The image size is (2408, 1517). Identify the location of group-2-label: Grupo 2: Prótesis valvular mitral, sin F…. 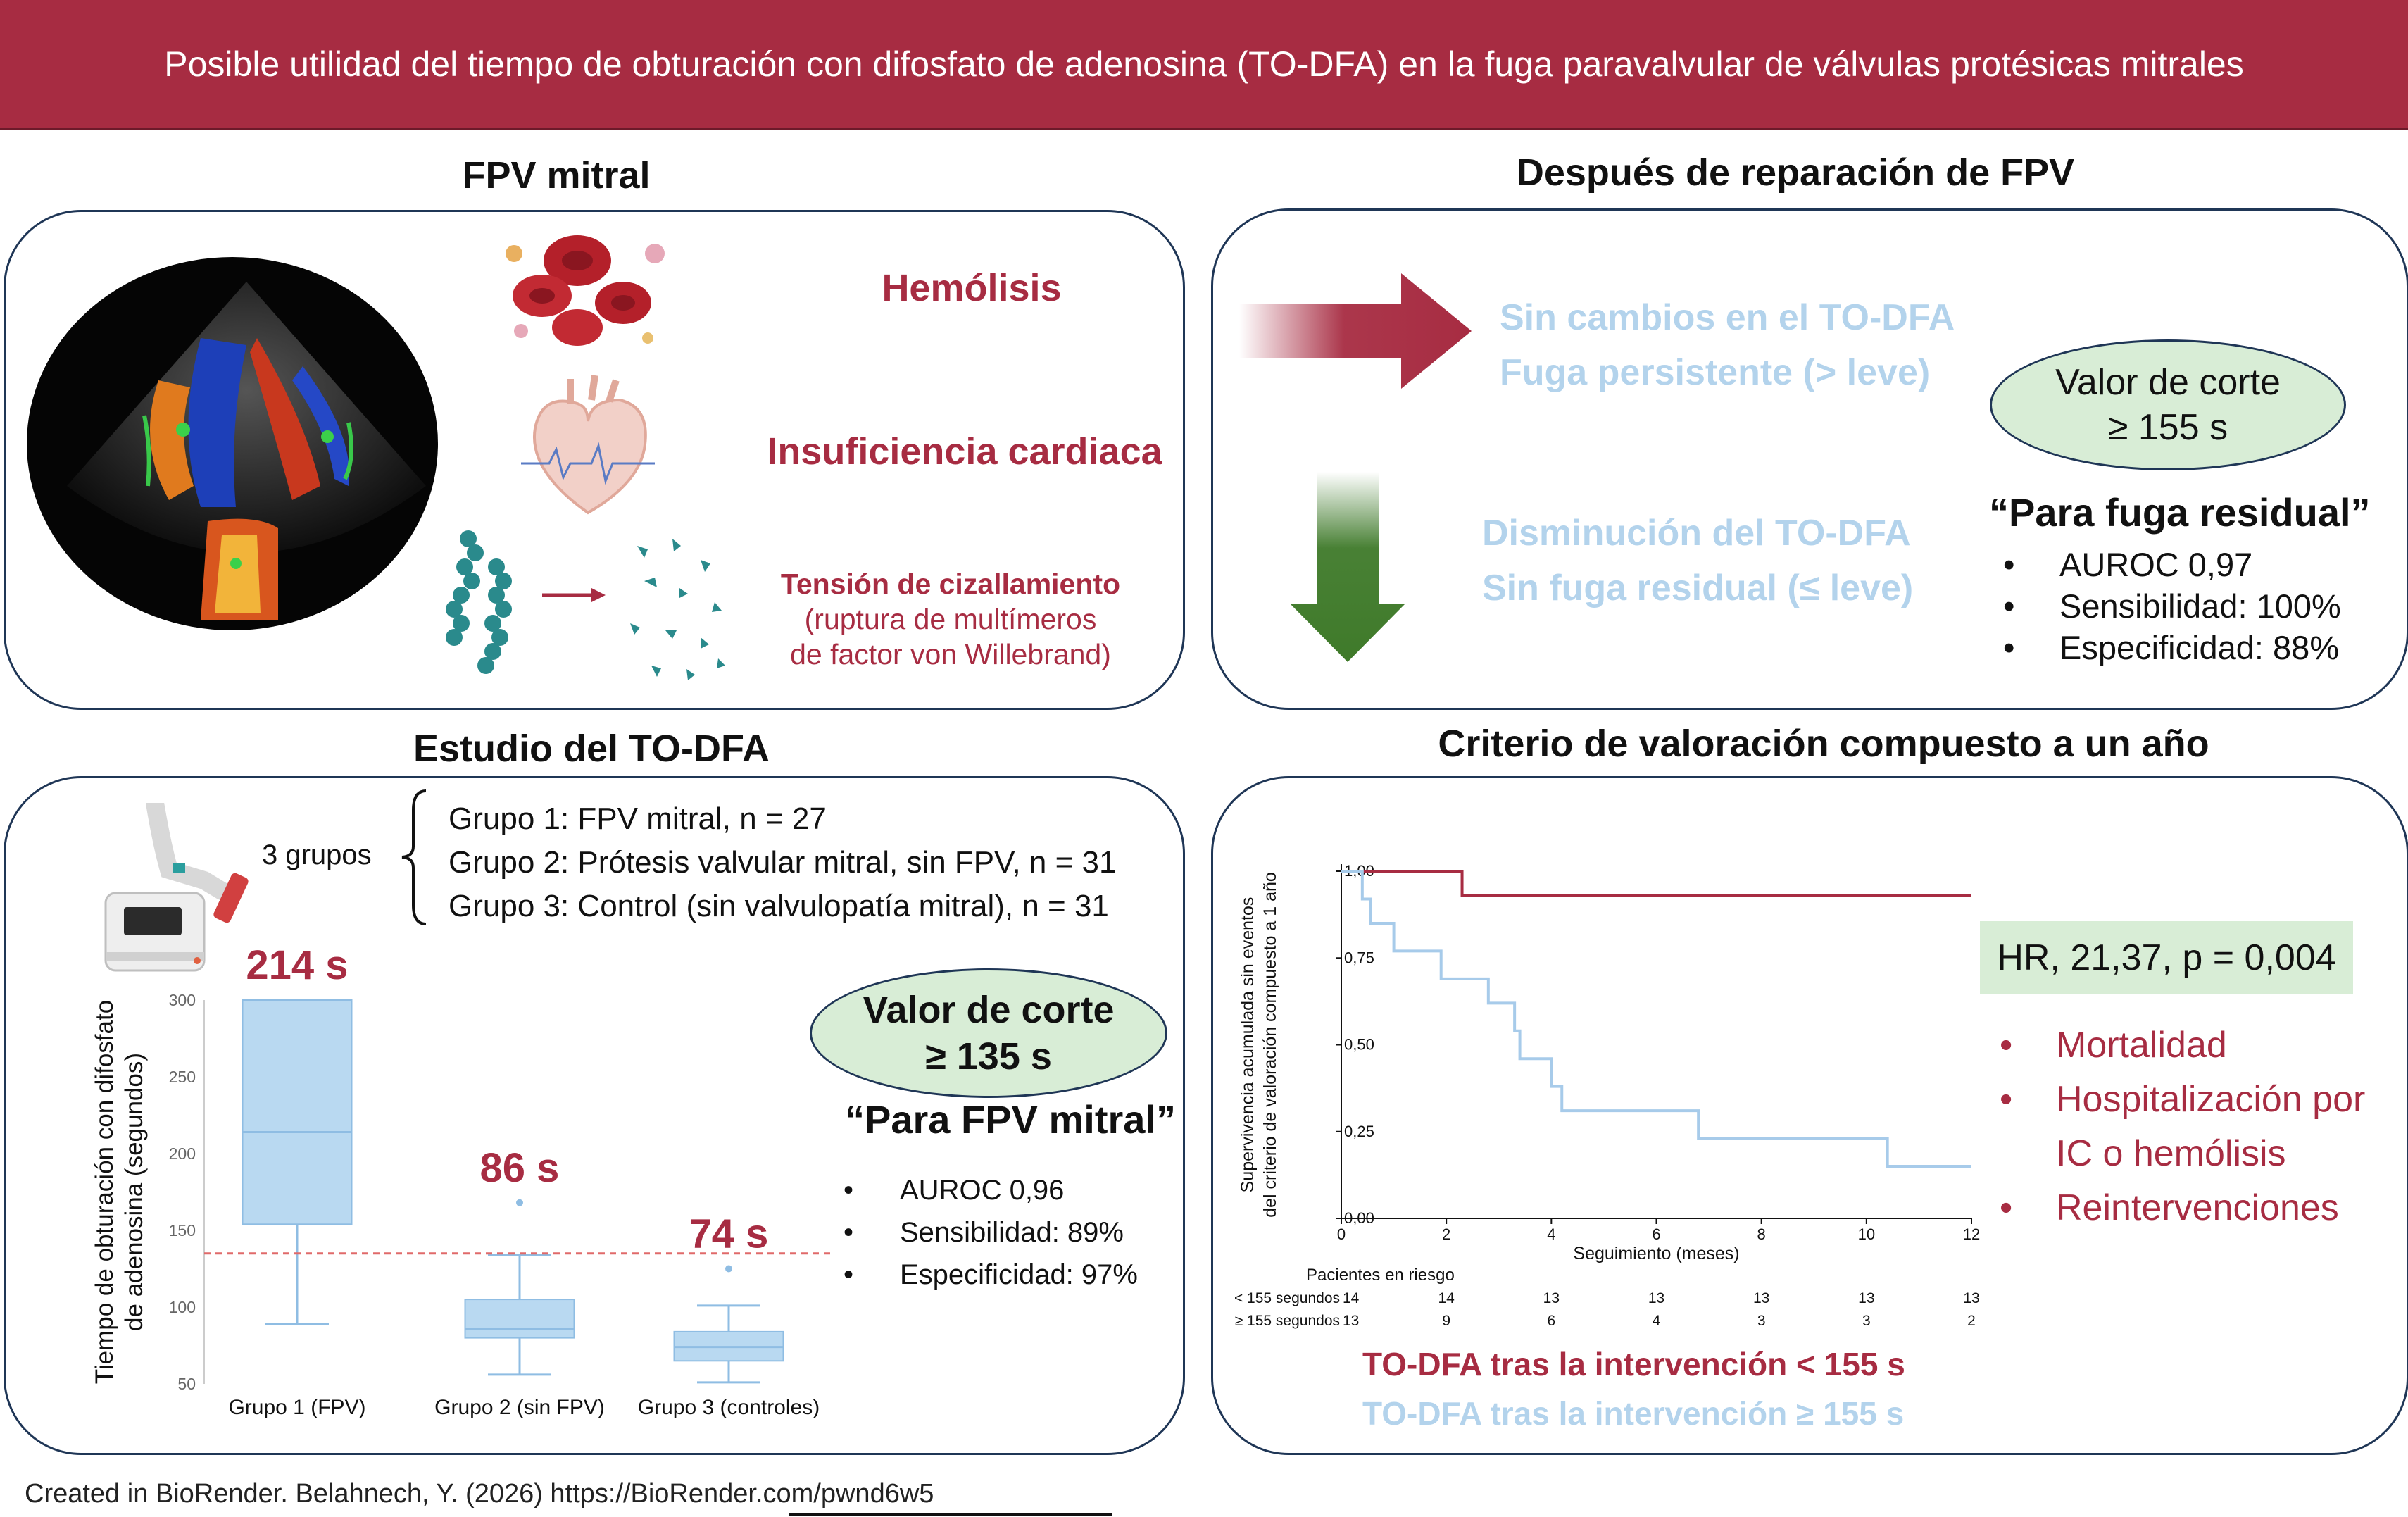
(783, 862).